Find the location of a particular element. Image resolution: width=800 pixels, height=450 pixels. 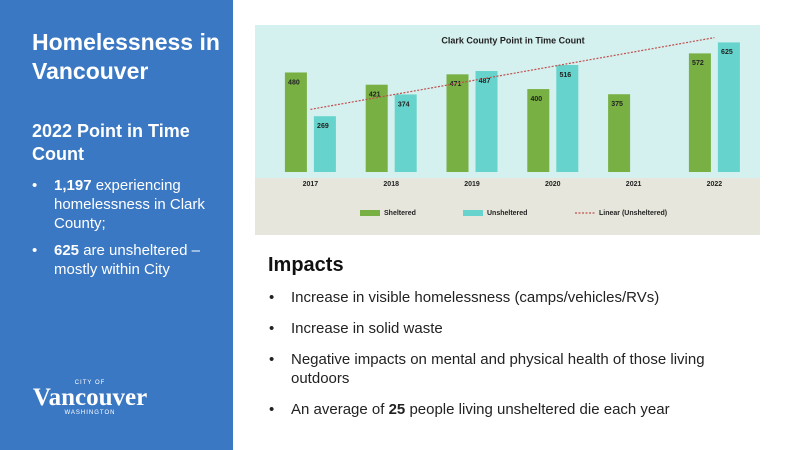

value-label: 400 is located at coordinates (536, 99).